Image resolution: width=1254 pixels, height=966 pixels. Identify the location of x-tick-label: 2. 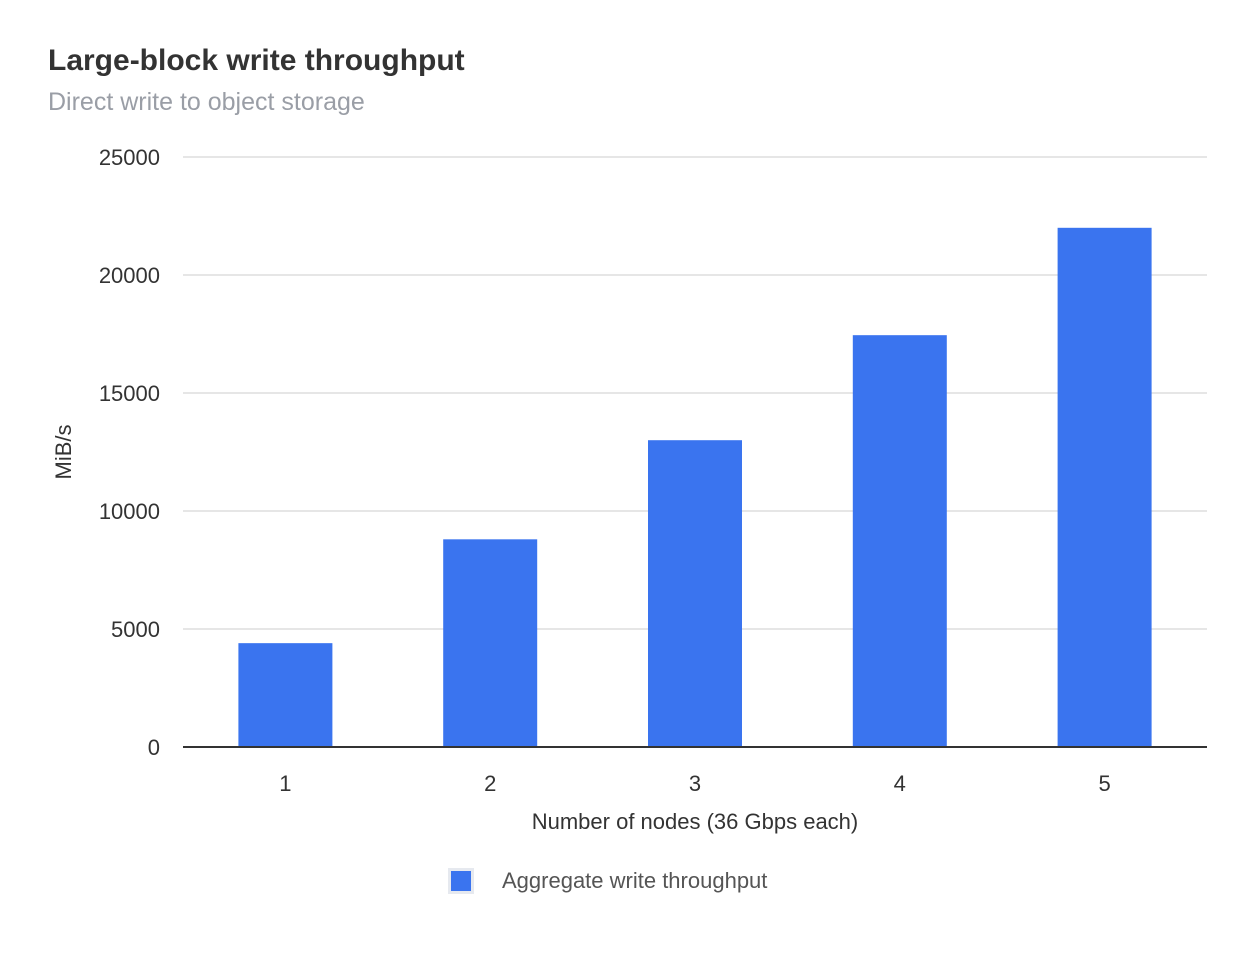
(490, 783).